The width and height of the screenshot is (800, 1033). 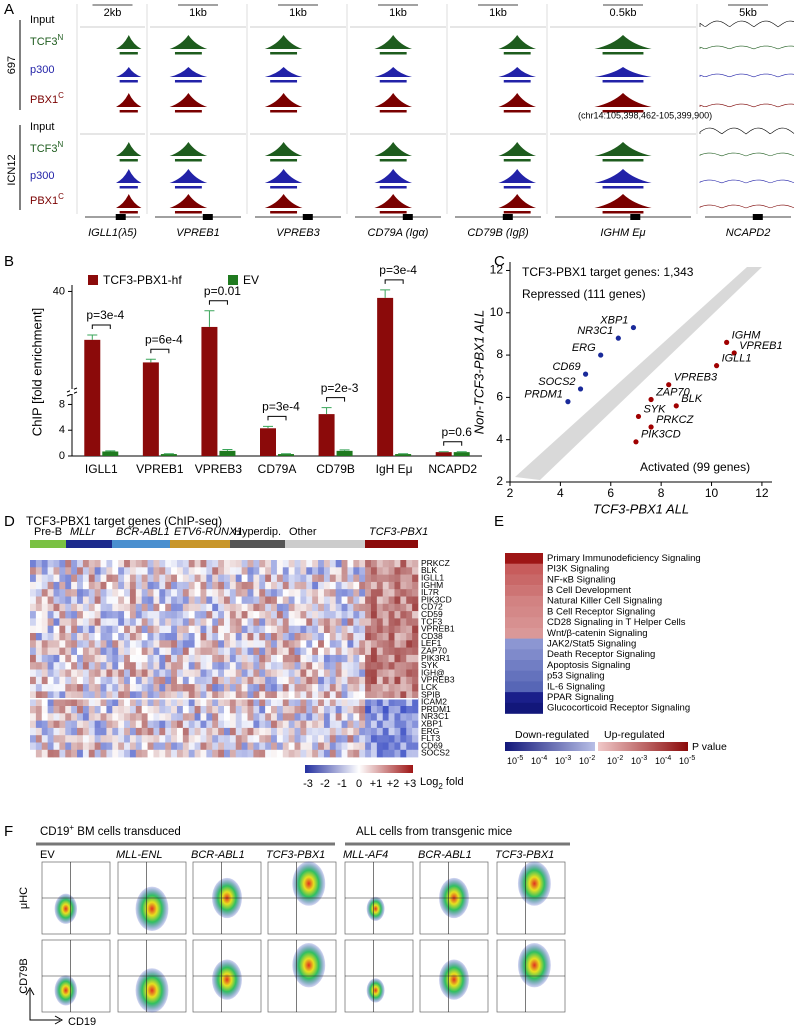 I want to click on gene-label: SYK, so click(x=429, y=665).